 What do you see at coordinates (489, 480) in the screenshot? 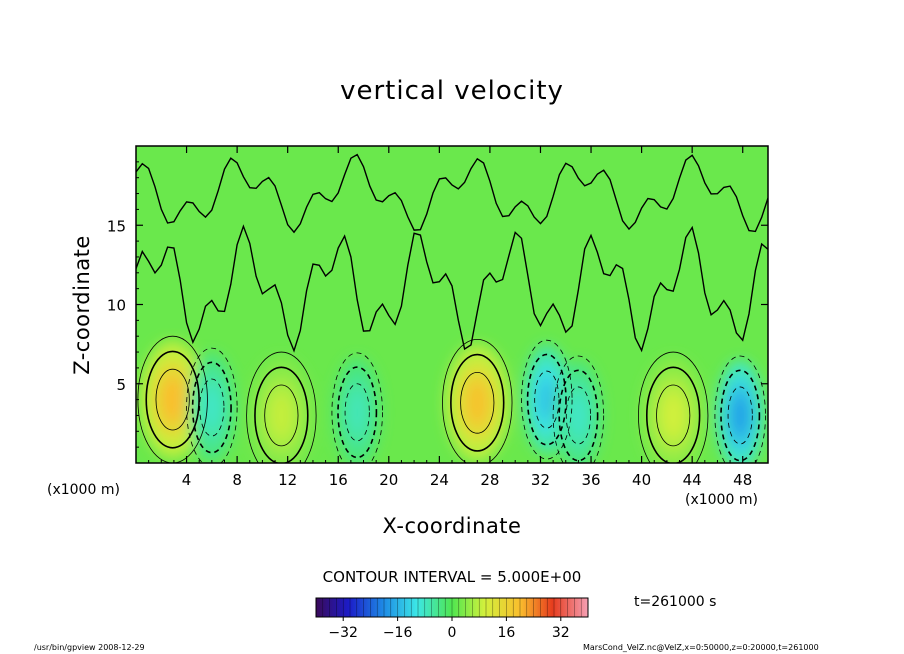
I see `x-tick-label: 28` at bounding box center [489, 480].